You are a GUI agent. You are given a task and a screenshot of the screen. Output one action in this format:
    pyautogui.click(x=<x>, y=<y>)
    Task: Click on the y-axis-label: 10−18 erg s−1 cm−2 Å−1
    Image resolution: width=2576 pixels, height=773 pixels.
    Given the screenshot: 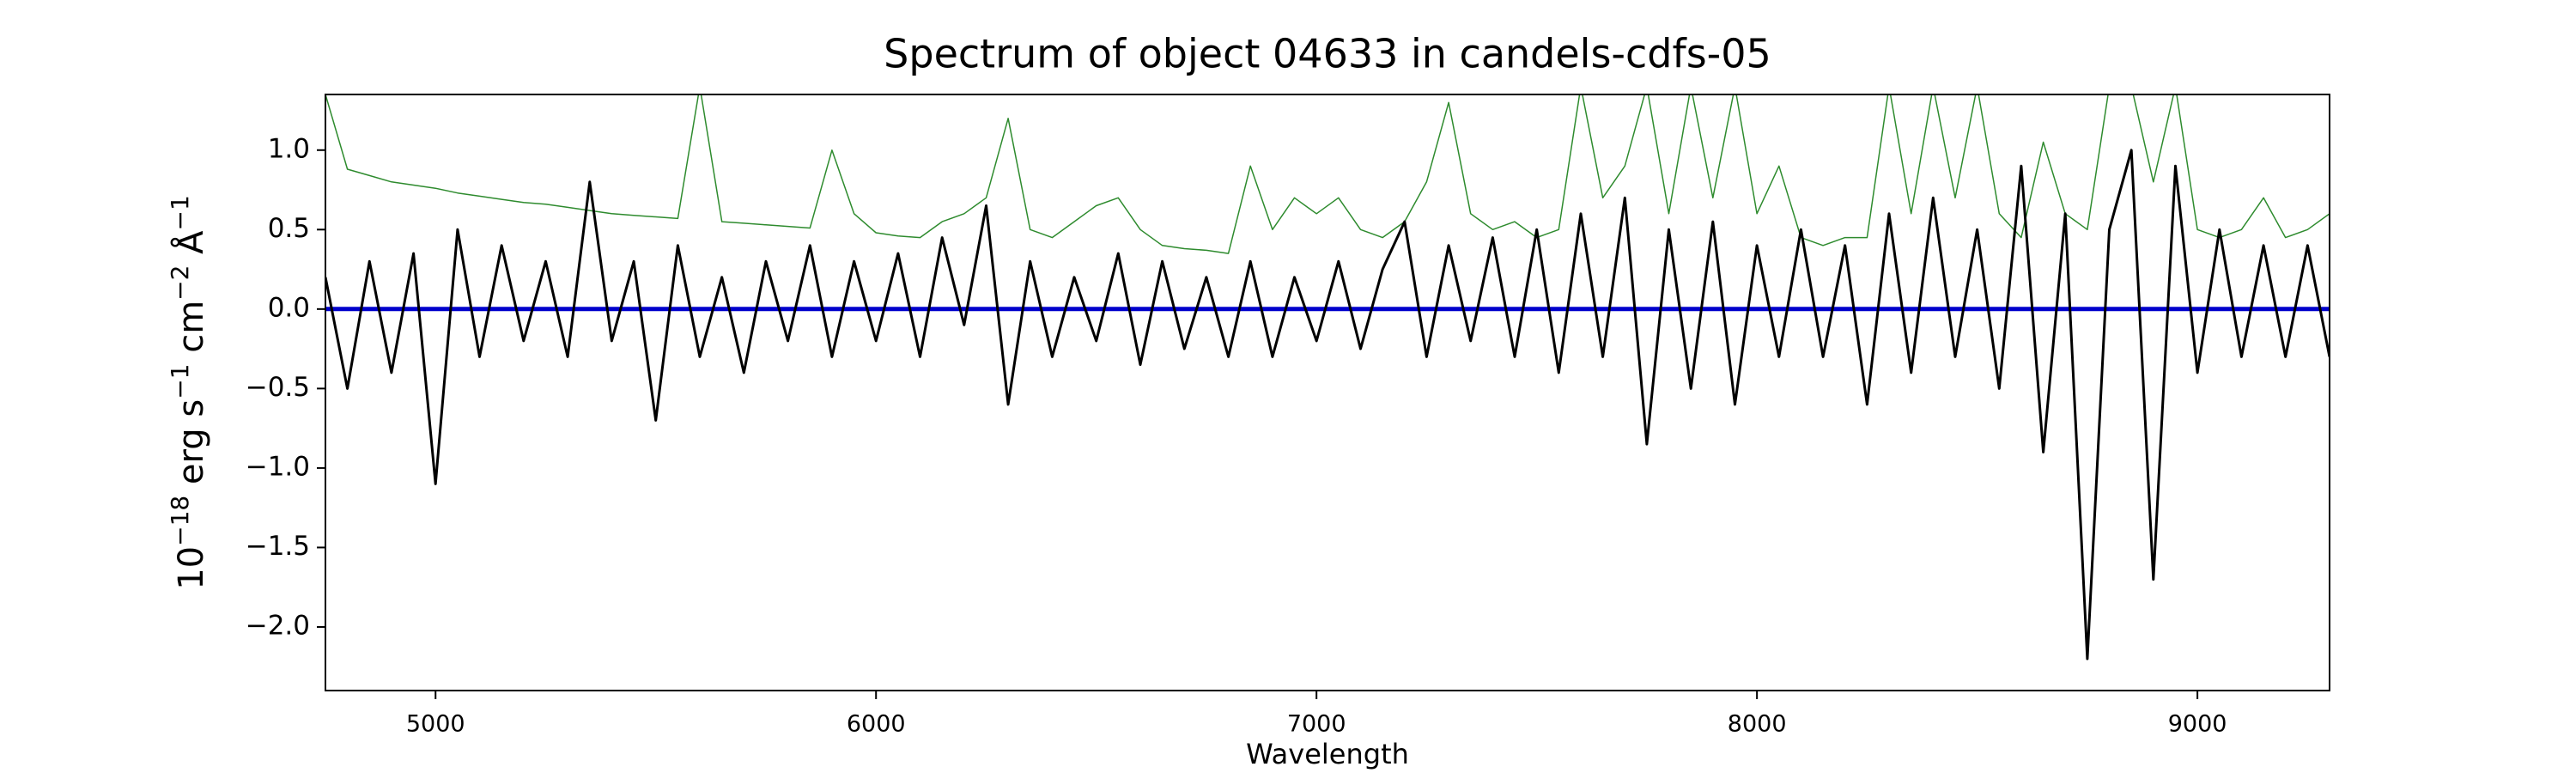 What is the action you would take?
    pyautogui.click(x=188, y=392)
    